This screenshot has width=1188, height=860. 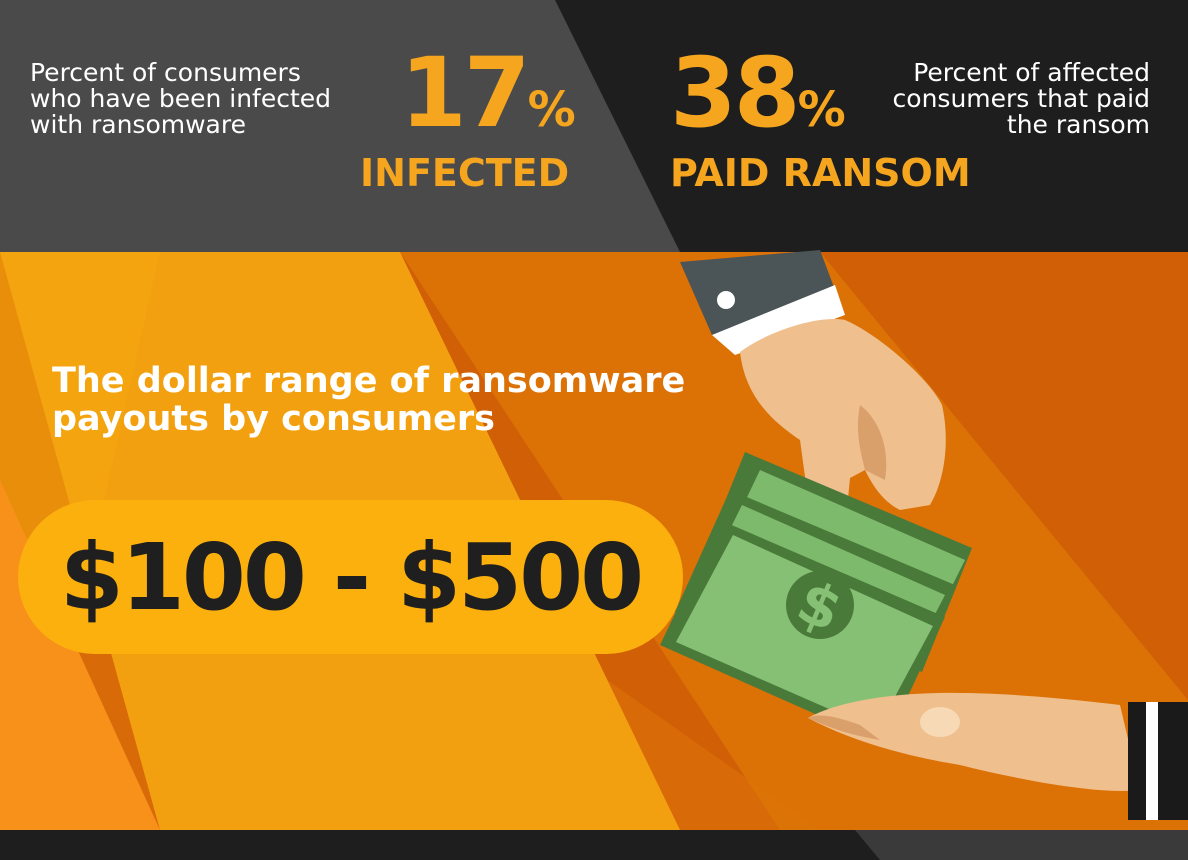 I want to click on receiving-hand-icon, so click(x=998, y=756).